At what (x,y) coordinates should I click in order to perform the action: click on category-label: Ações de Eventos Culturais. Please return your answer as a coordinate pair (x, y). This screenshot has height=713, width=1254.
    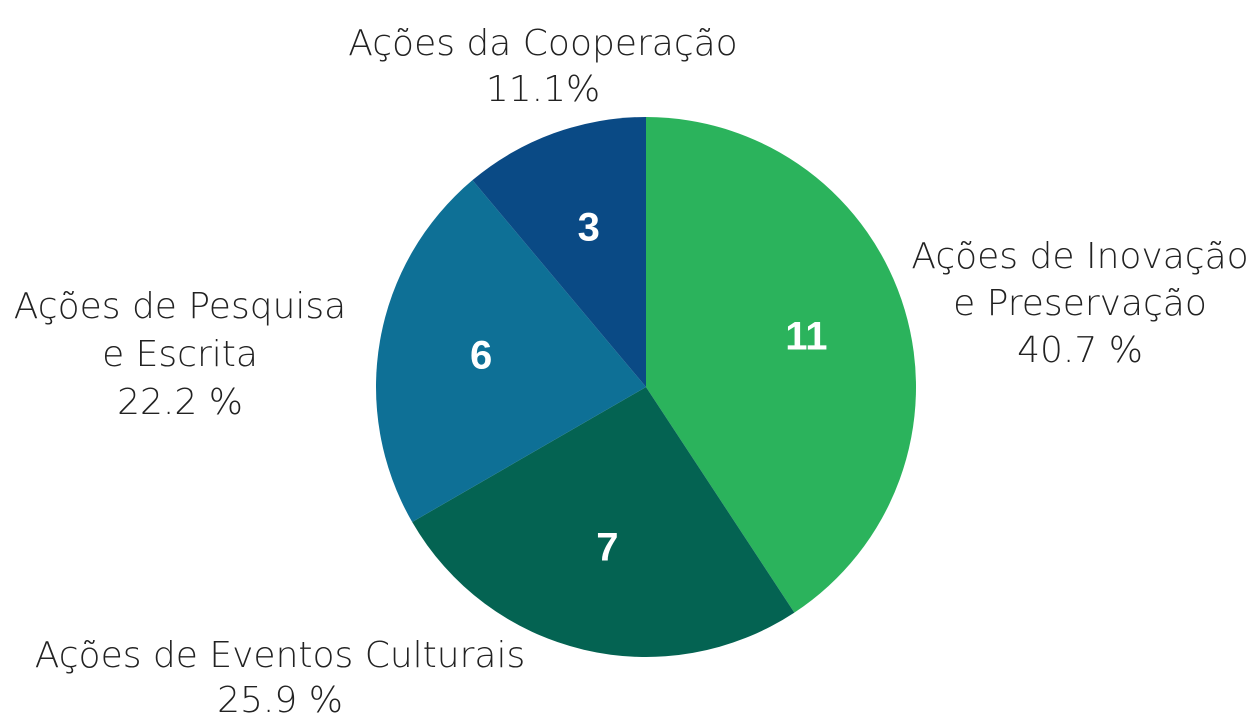
    Looking at the image, I should click on (280, 655).